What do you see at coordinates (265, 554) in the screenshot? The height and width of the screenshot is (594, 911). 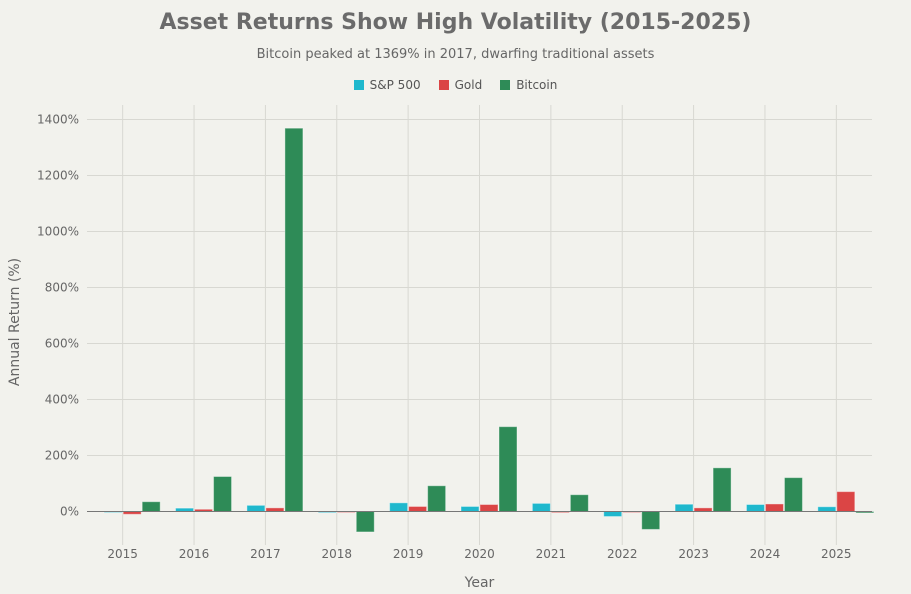 I see `x-tick-label: 2017` at bounding box center [265, 554].